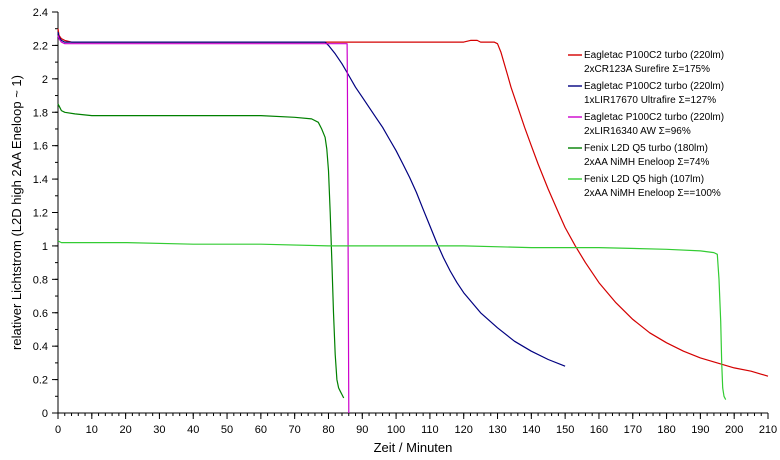  I want to click on legend-sublabel-2: 1xLIR17670 Ultrafire Σ=127%, so click(650, 100).